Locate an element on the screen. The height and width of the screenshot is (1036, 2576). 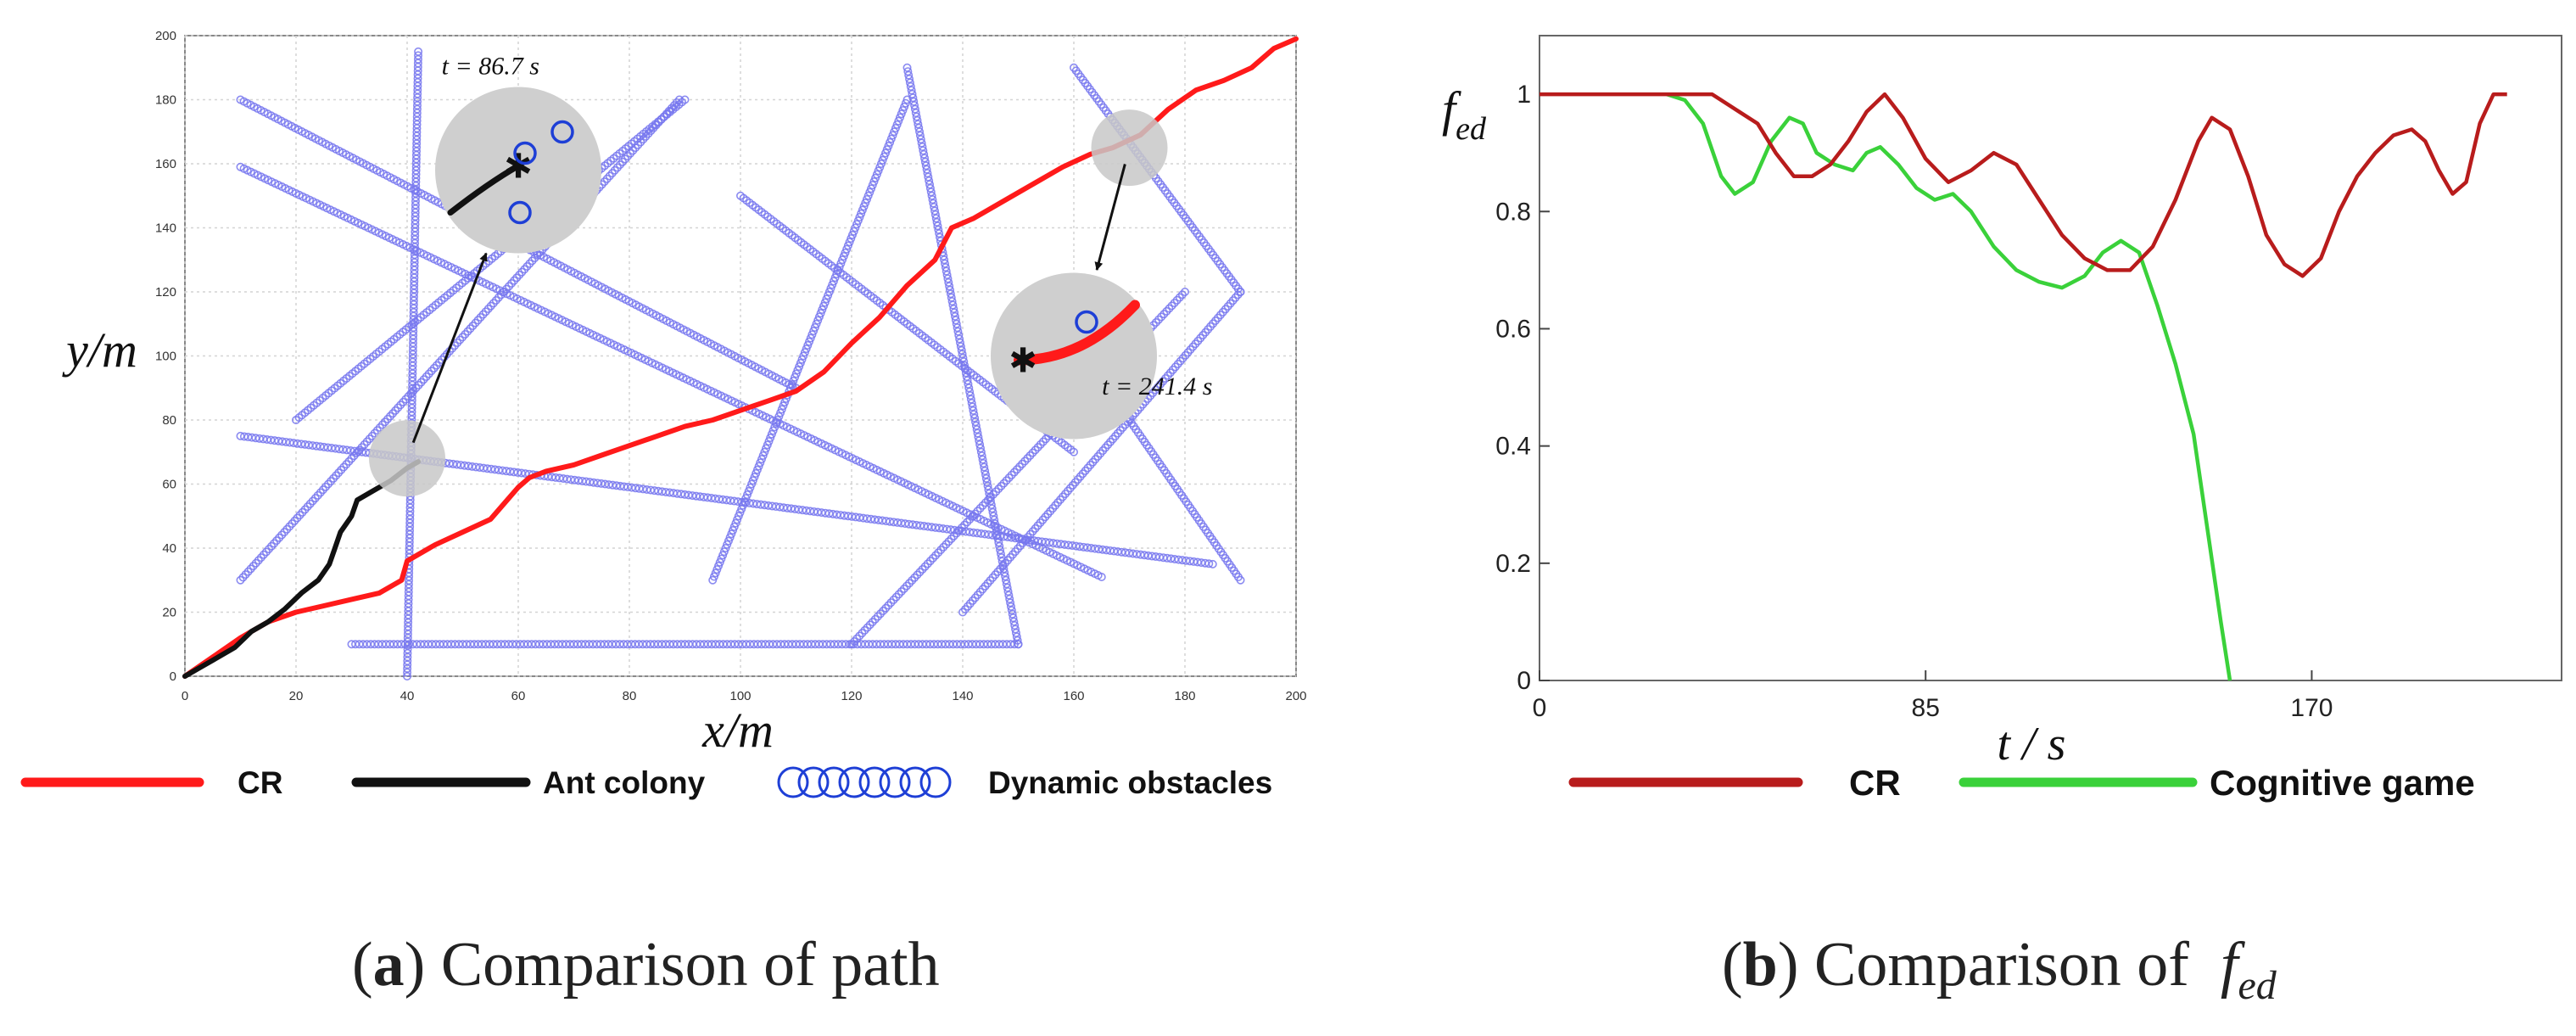
caption-b-text: Comparison of is located at coordinates (2001, 965).